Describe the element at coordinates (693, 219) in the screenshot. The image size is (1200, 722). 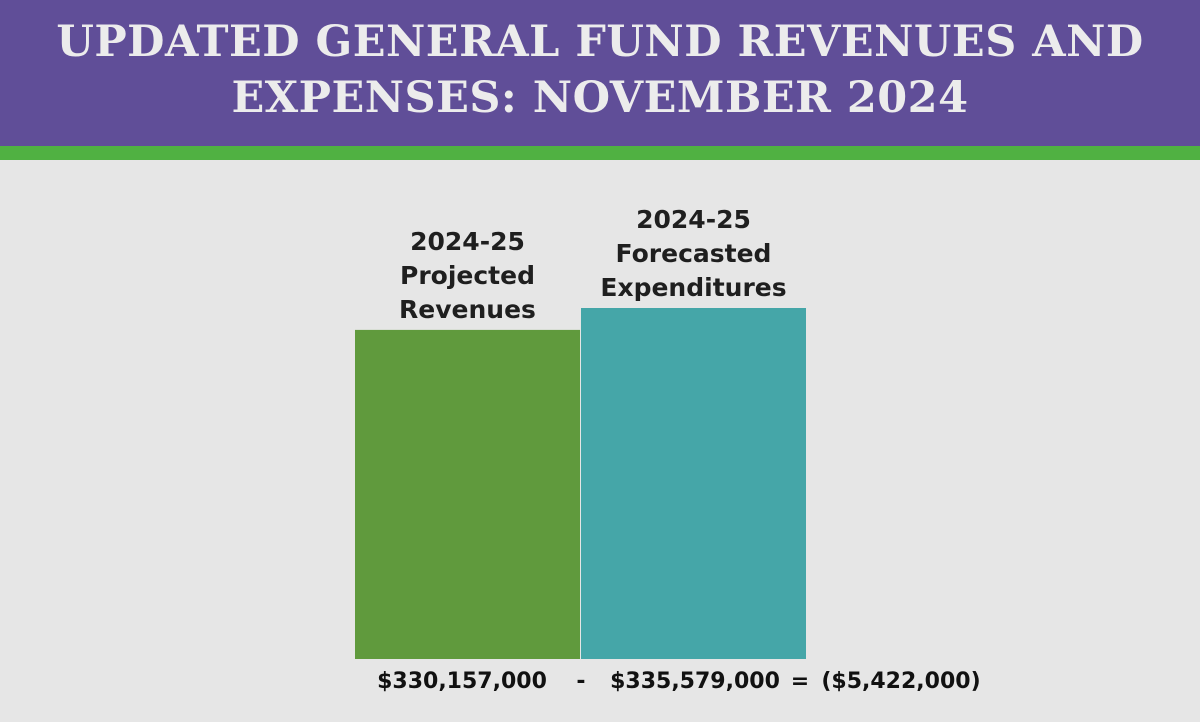
I see `category-label-expenditures-line-1: 2024-25` at that location.